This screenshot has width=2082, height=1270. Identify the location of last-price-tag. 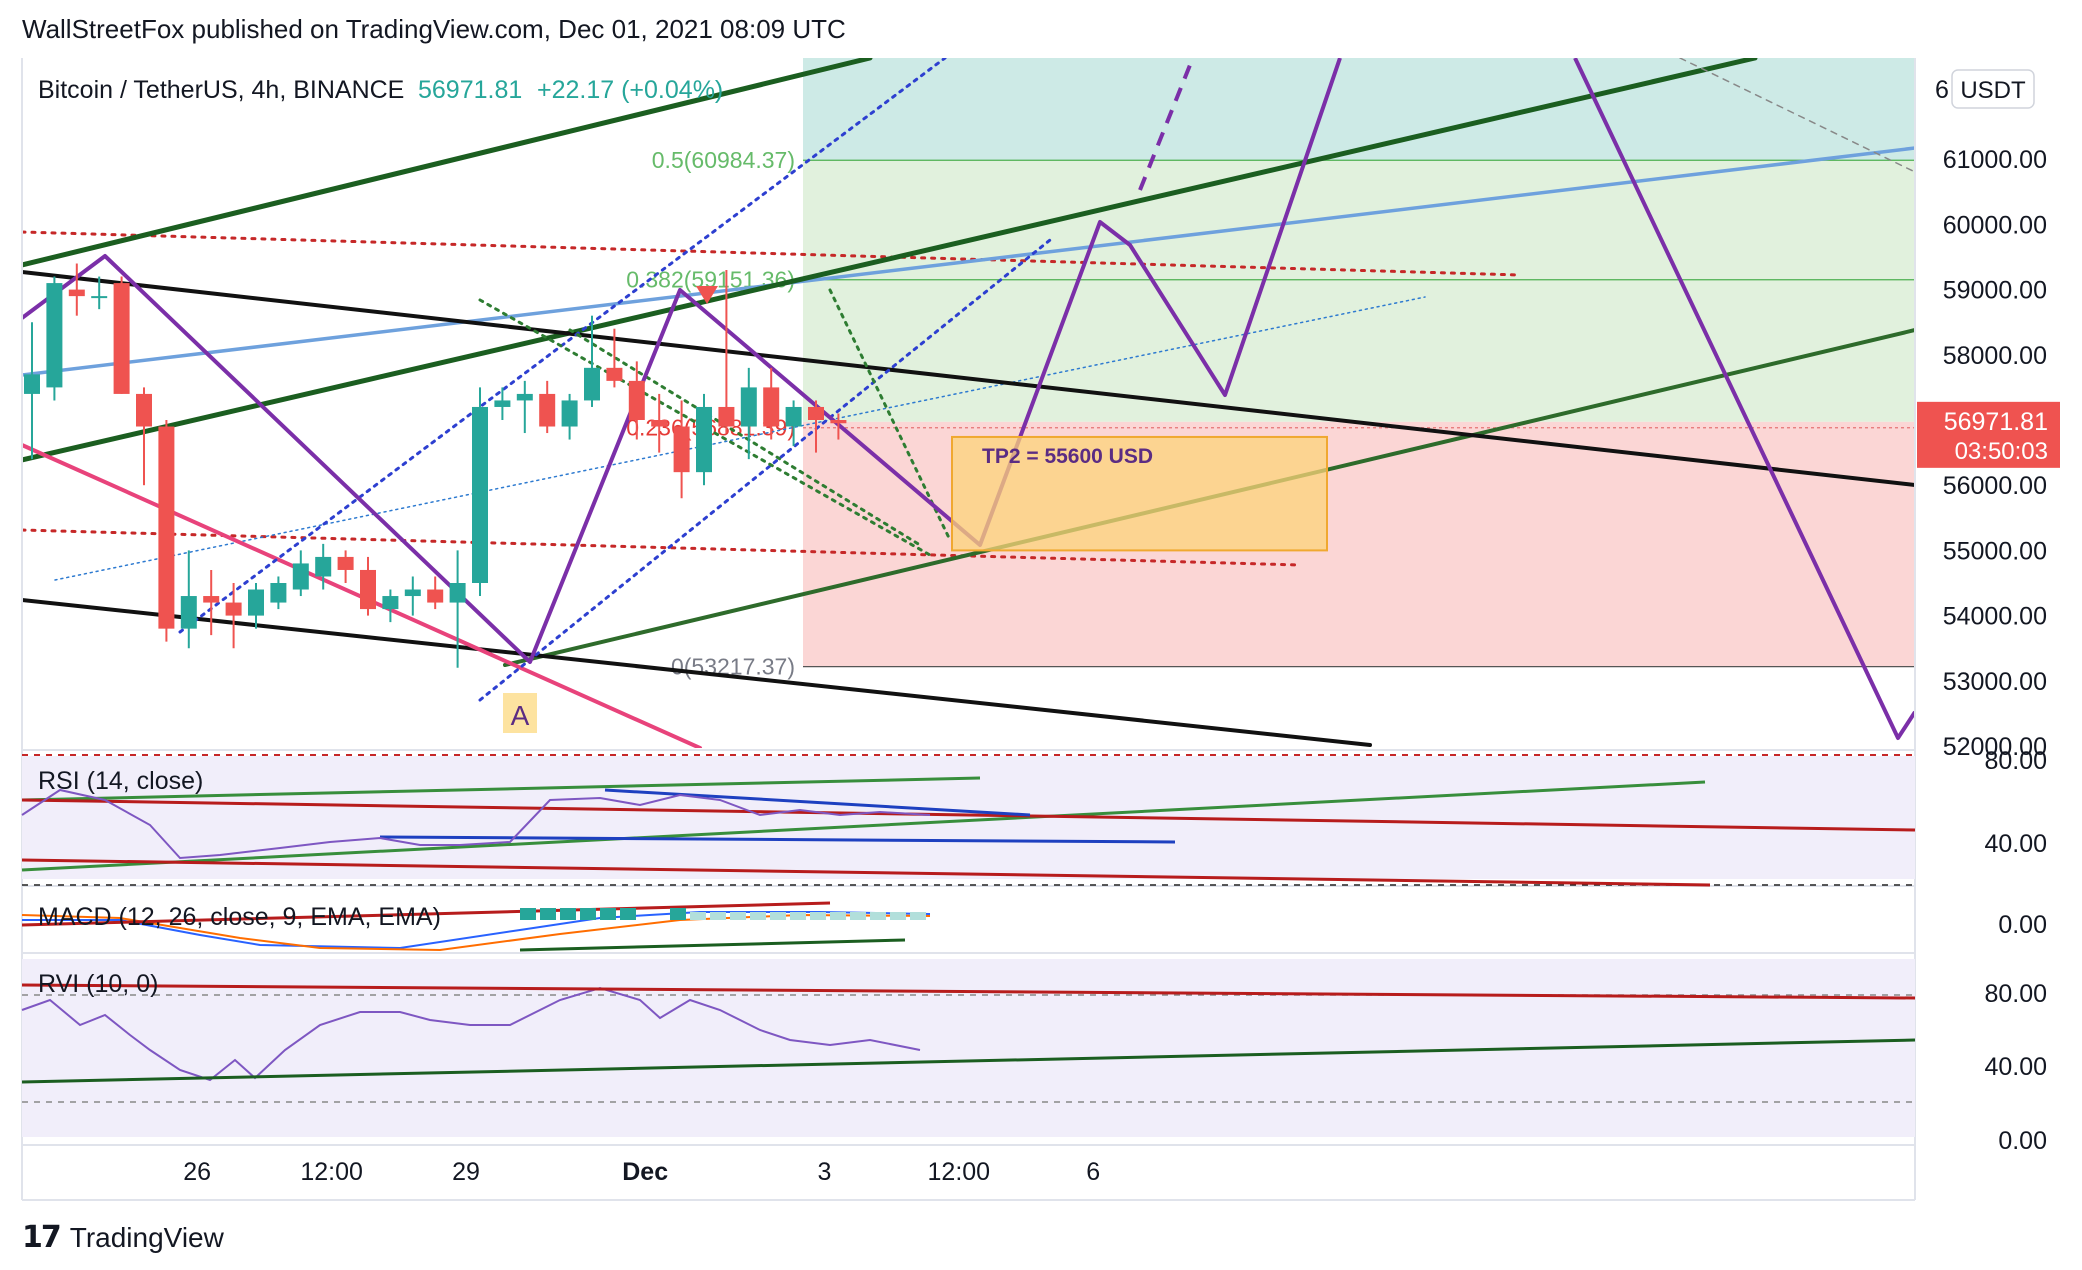
(1988, 434).